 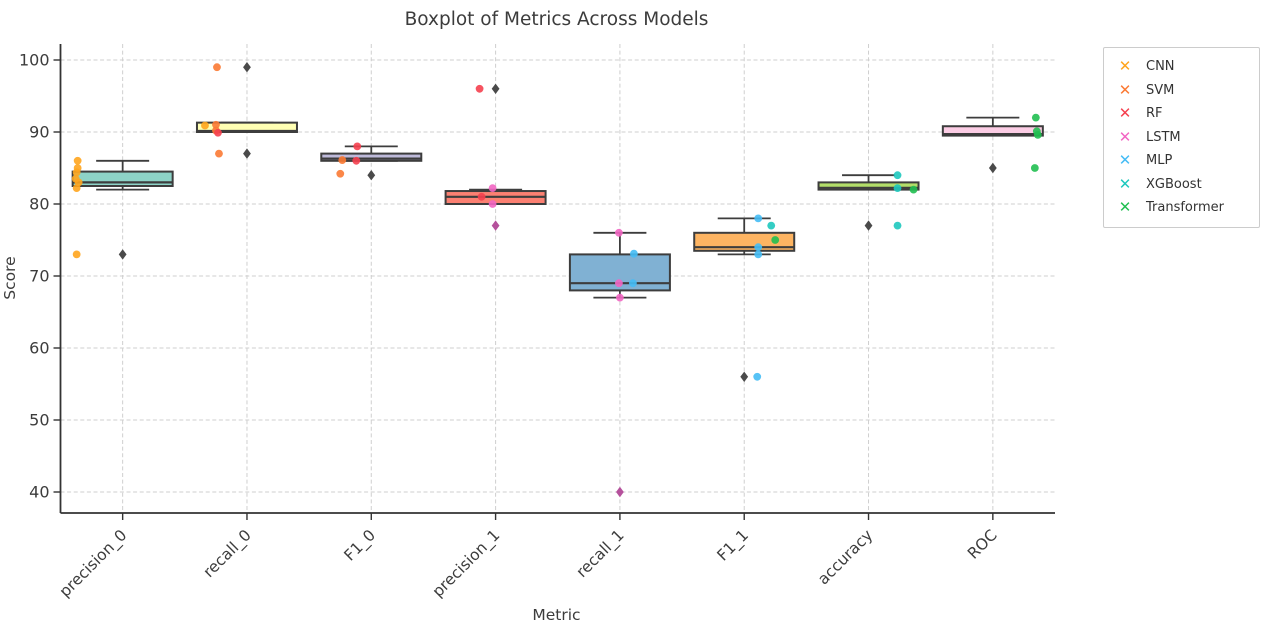 What do you see at coordinates (733, 545) in the screenshot?
I see `x-tick-label: F1_1` at bounding box center [733, 545].